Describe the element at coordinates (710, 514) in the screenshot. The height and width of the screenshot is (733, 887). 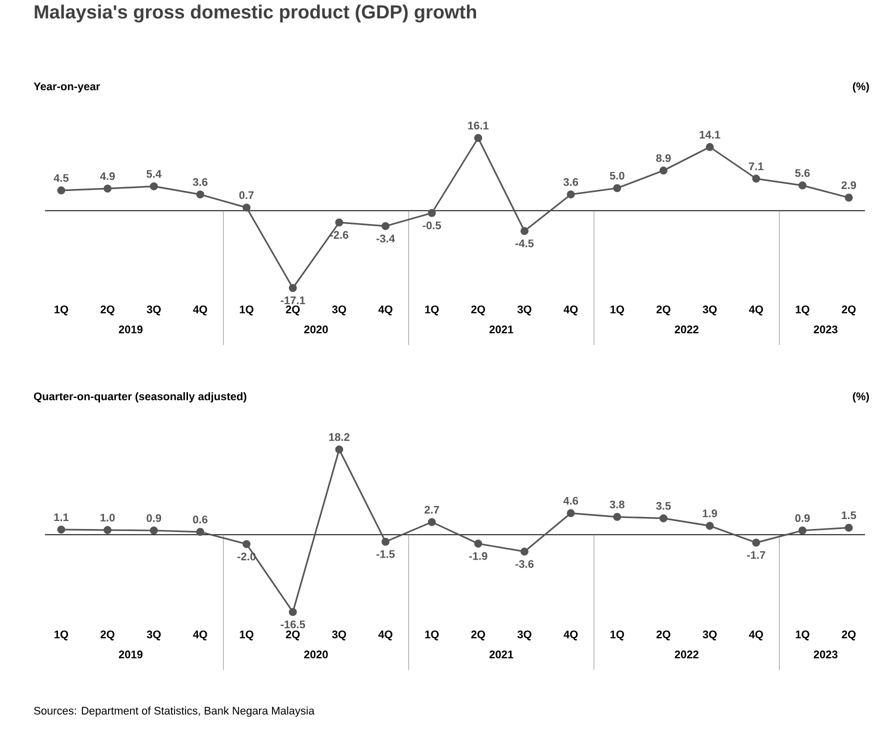
I see `data-label: 1.9` at that location.